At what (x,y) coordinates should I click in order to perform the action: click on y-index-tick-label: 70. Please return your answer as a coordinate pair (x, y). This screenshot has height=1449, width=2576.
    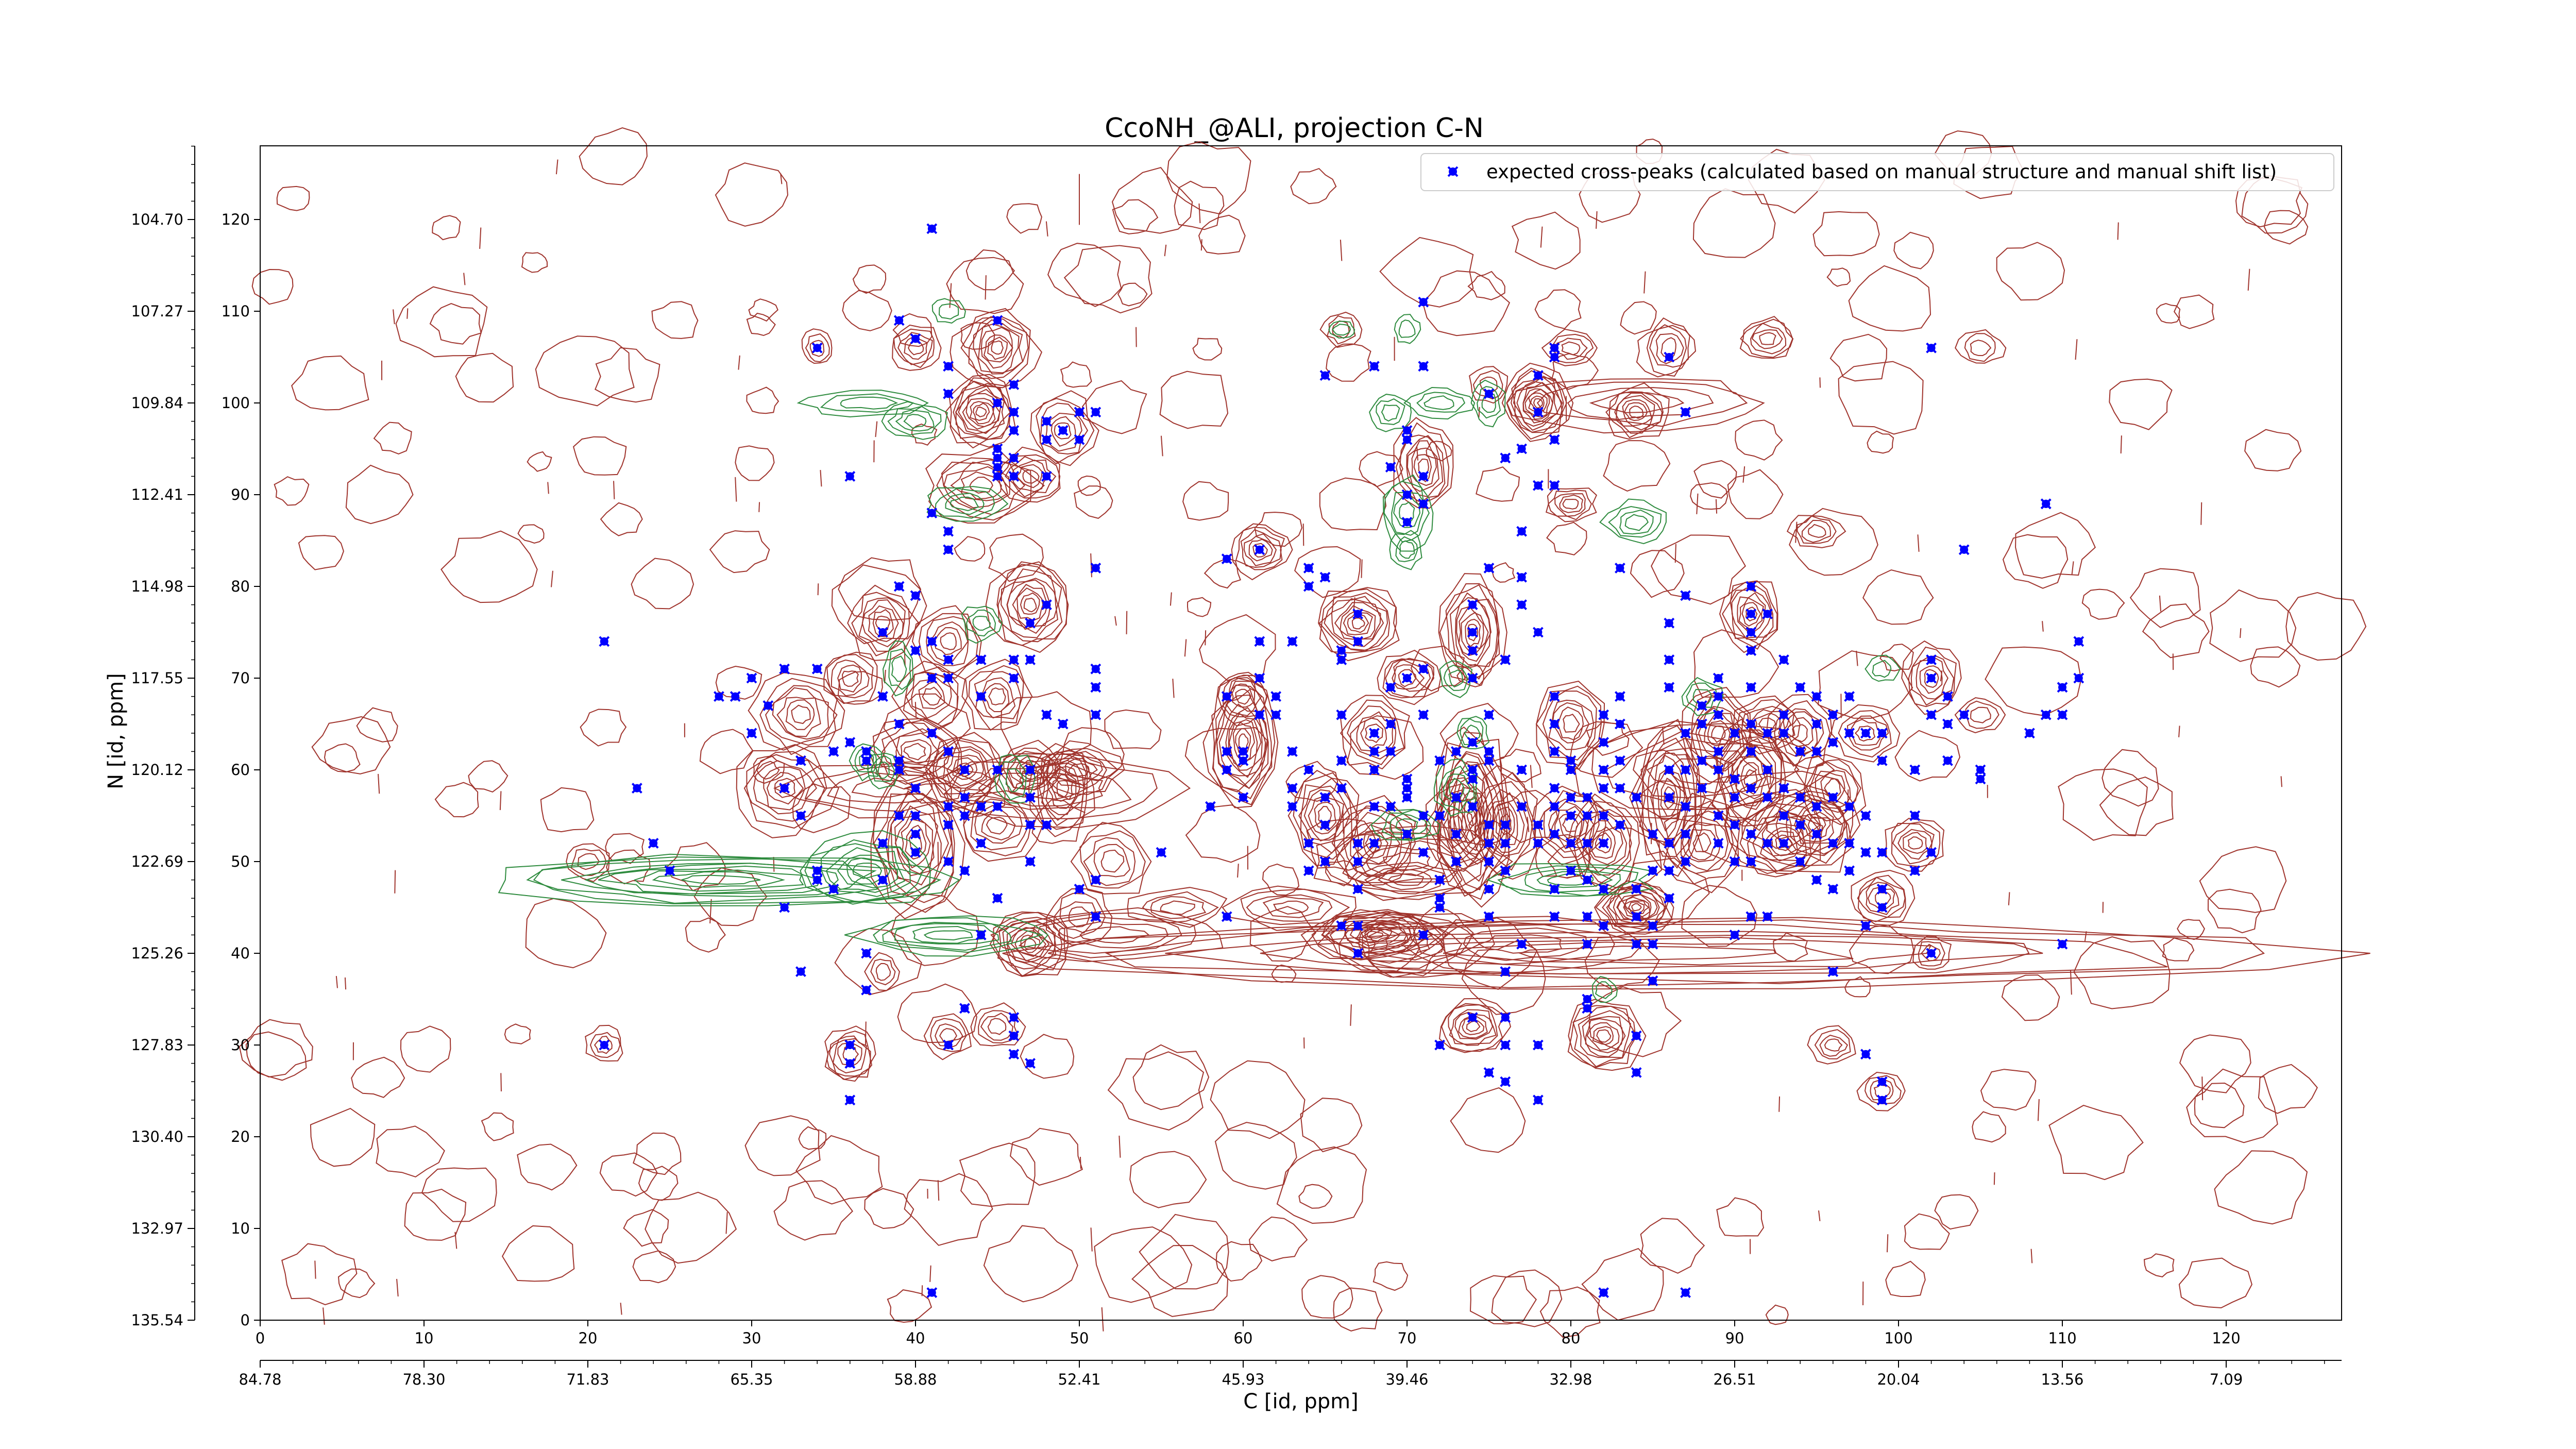
    Looking at the image, I should click on (240, 678).